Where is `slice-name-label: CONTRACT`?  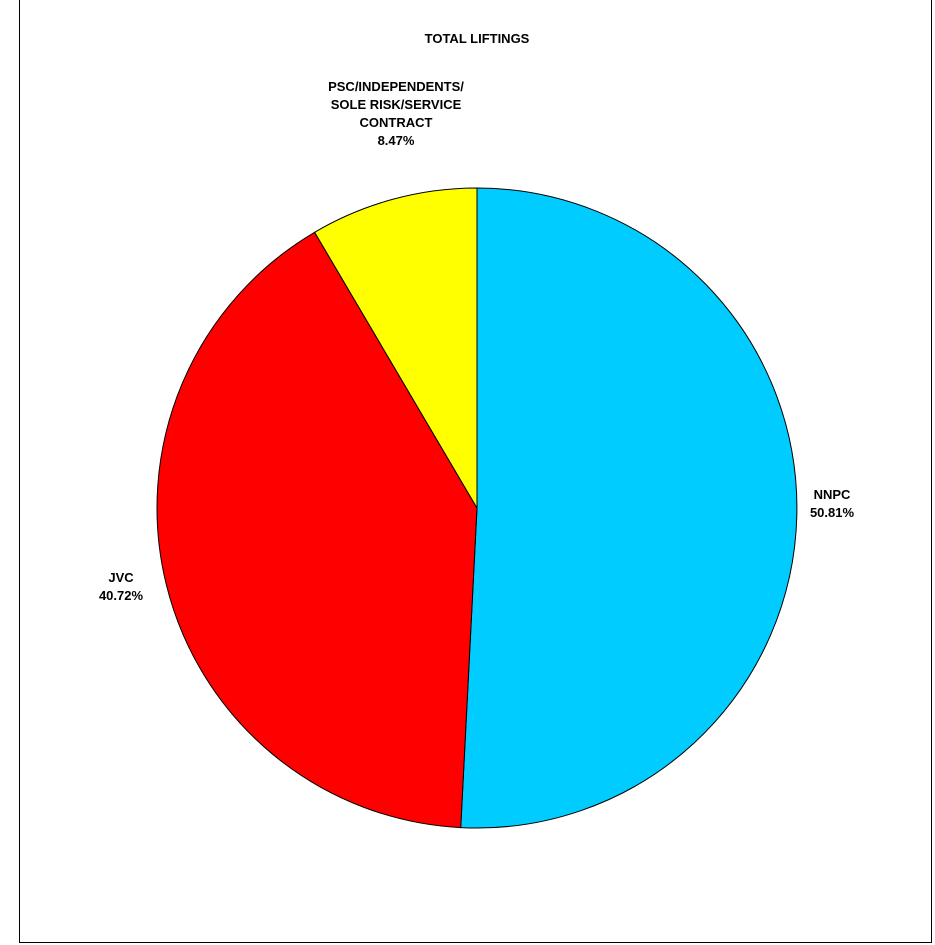
slice-name-label: CONTRACT is located at coordinates (396, 122).